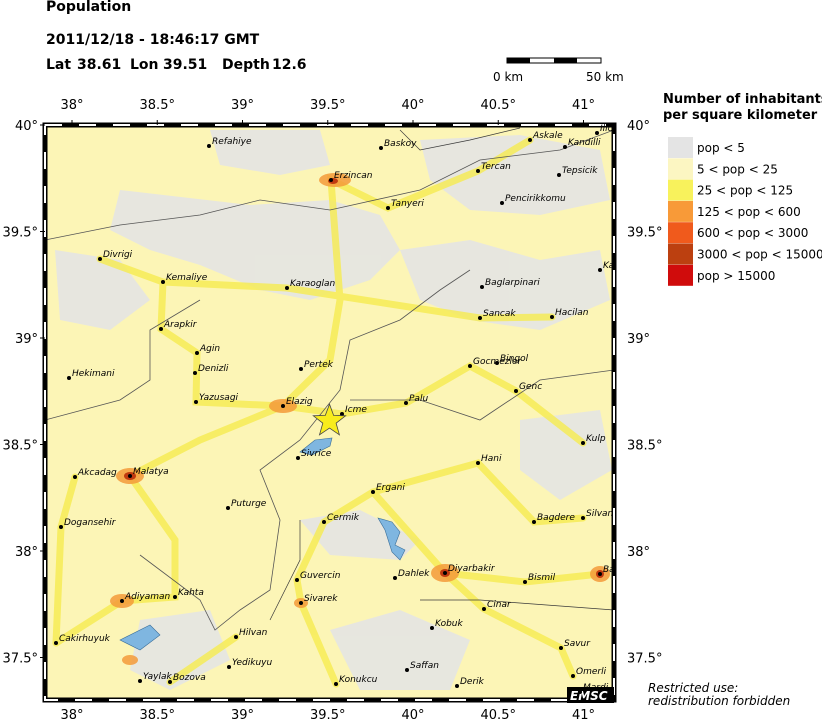 This screenshot has height=721, width=822. I want to click on city-label: Yedikuyu, so click(252, 663).